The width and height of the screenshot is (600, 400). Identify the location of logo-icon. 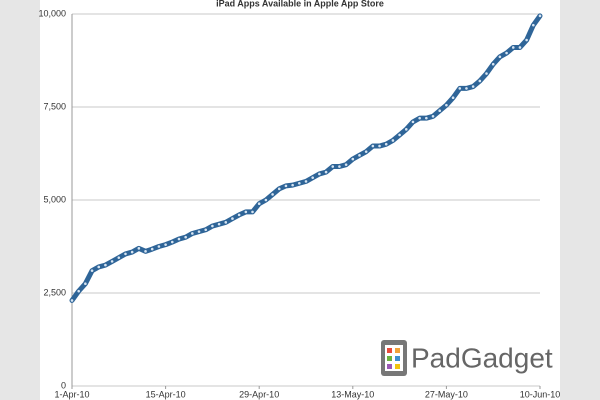
(394, 358).